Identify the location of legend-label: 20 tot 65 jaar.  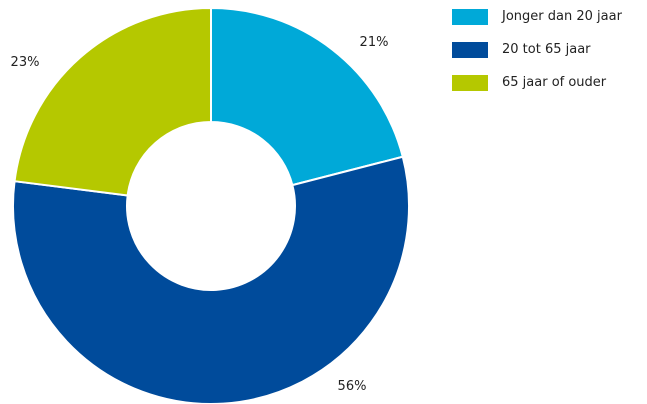
(546, 49).